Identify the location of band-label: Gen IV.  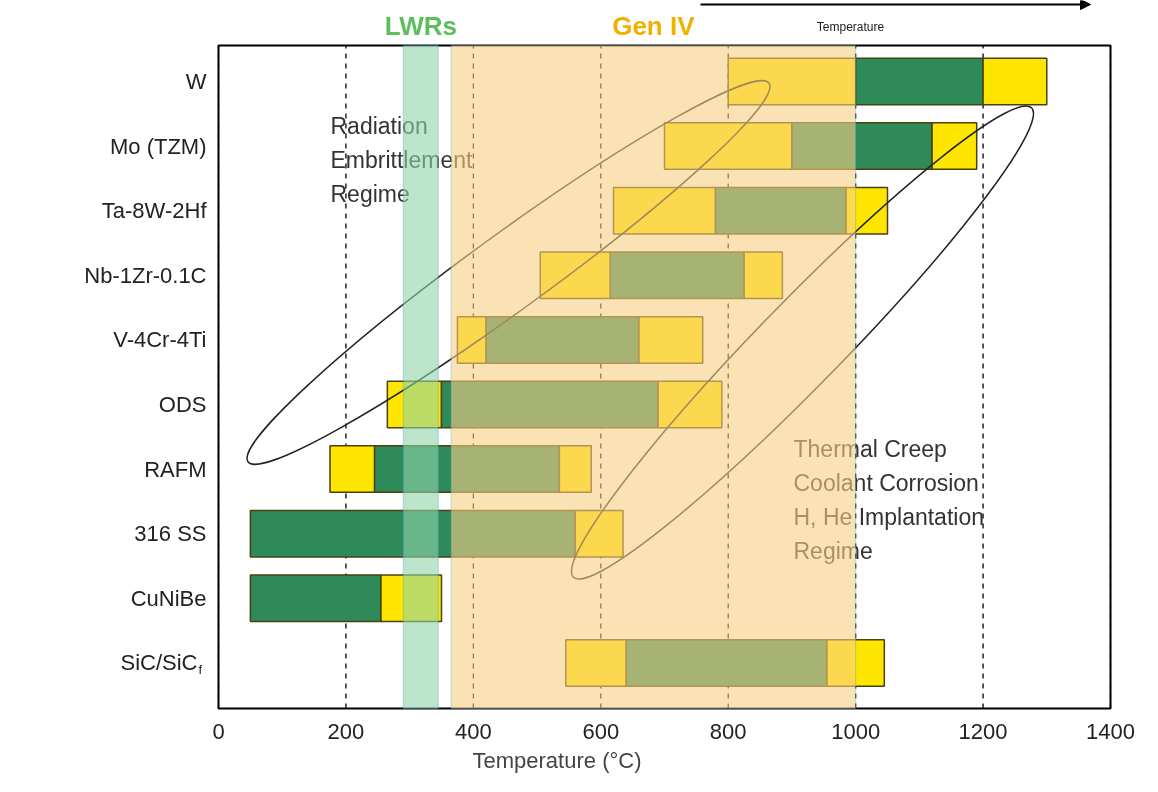
(654, 25).